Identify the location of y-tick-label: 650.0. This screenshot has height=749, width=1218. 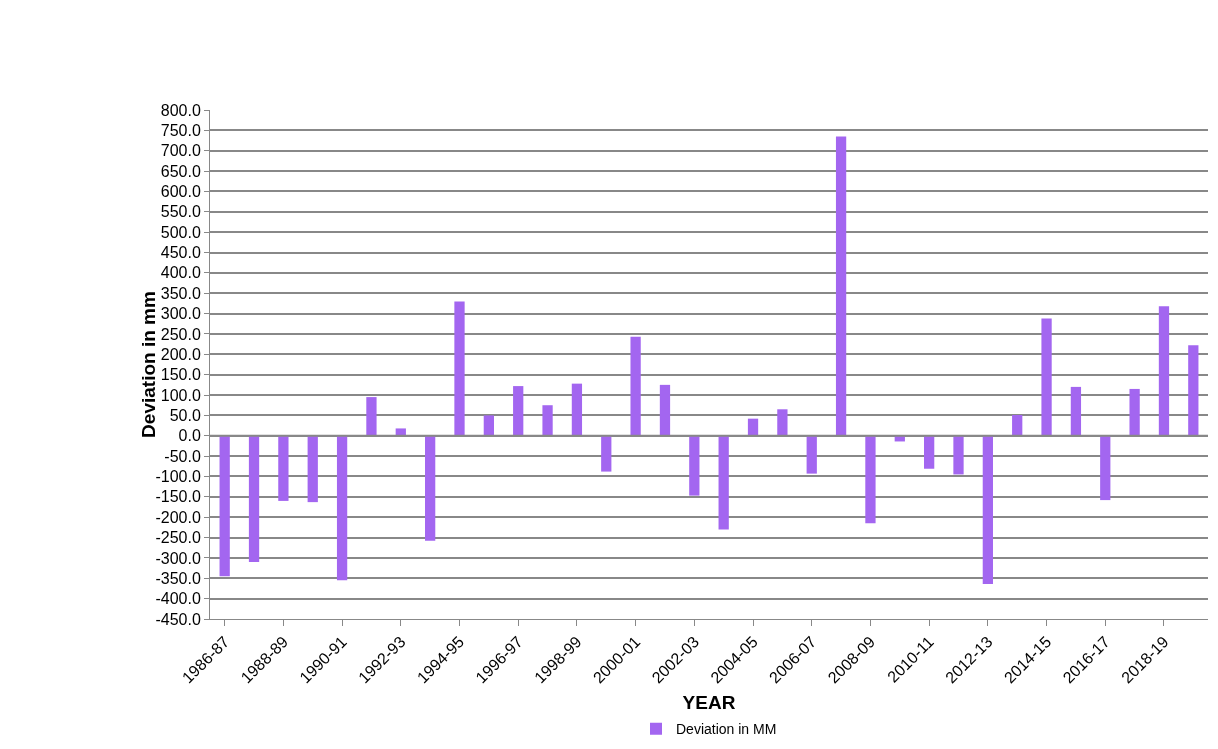
(180, 171).